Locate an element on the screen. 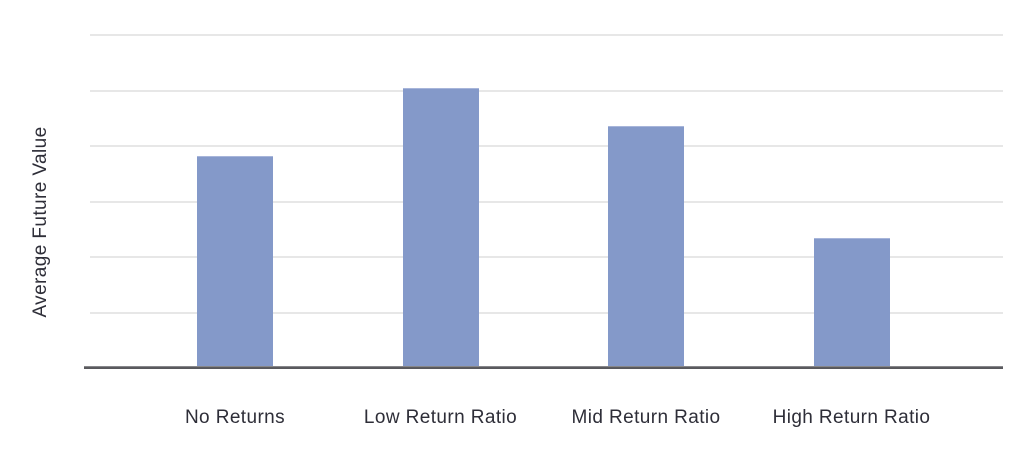 The image size is (1016, 449). x-axis-label: No Returns is located at coordinates (235, 417).